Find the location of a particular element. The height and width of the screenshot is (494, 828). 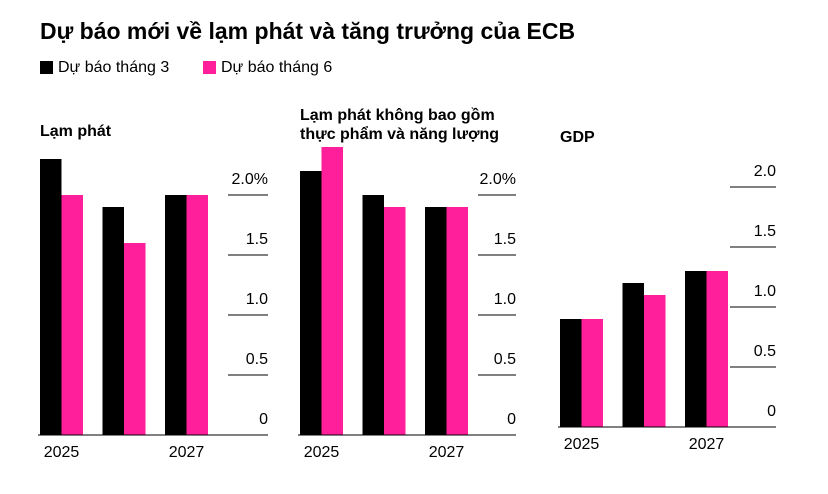

chart-title: Lạm phát is located at coordinates (76, 131).